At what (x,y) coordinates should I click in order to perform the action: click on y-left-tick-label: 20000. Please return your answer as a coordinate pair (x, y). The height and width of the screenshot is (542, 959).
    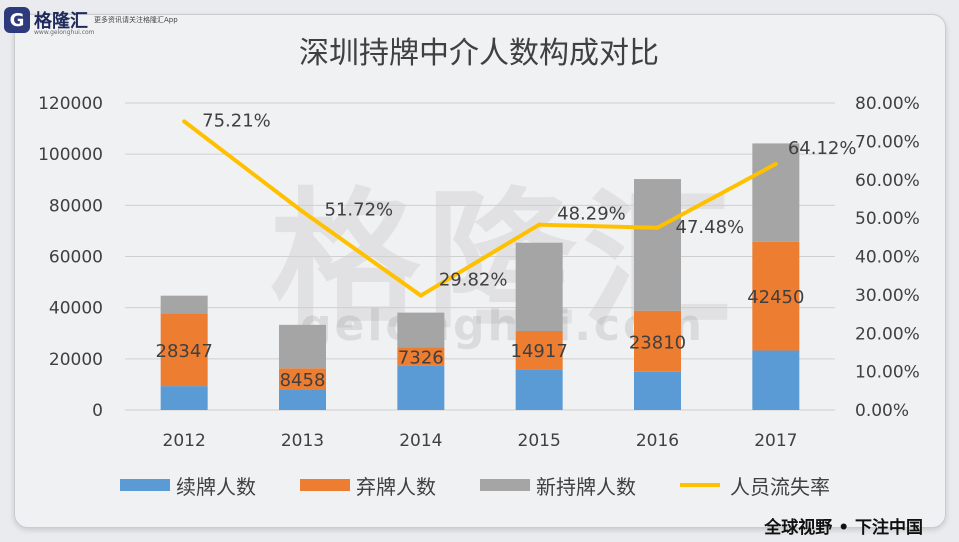
    Looking at the image, I should click on (76, 360).